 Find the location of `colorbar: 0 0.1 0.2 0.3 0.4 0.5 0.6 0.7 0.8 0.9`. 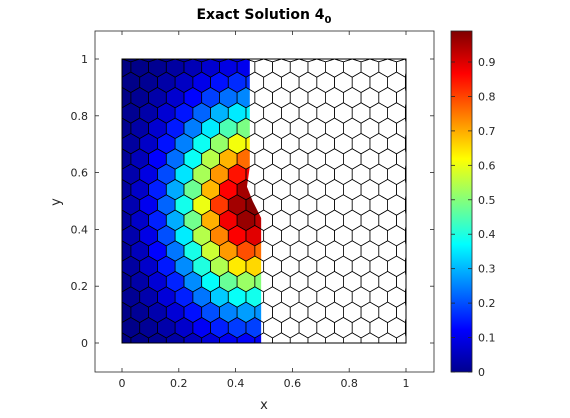

colorbar: 0 0.1 0.2 0.3 0.4 0.5 0.6 0.7 0.8 0.9 is located at coordinates (473, 204).